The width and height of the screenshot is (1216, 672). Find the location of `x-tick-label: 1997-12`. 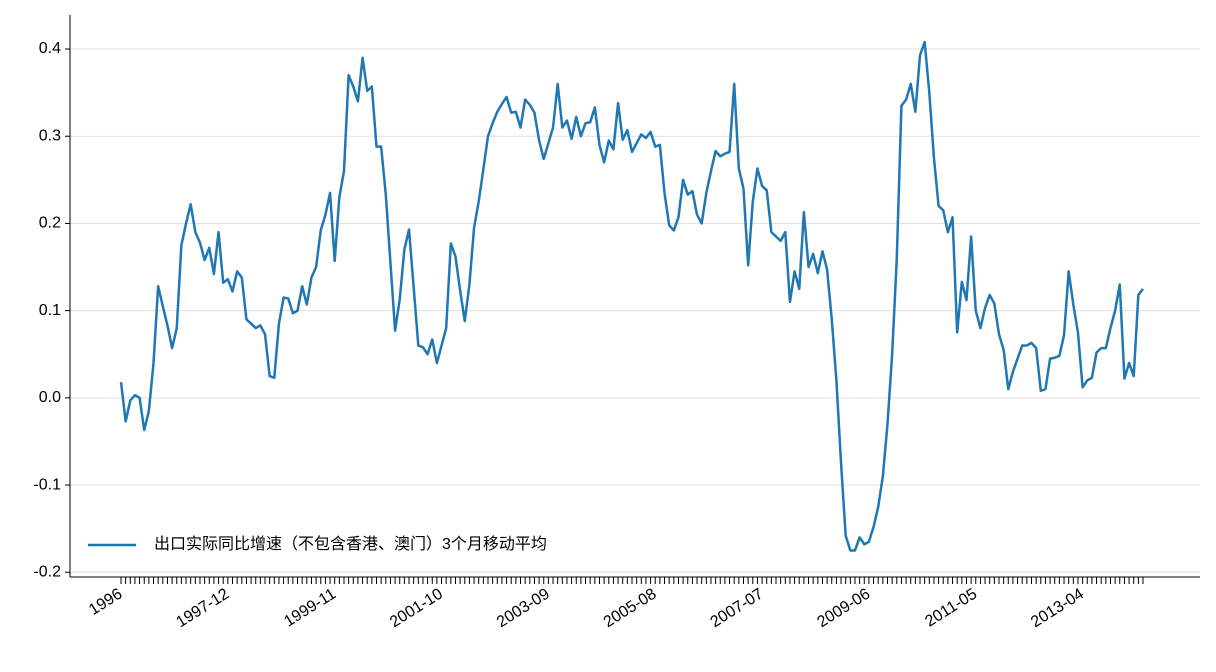

x-tick-label: 1997-12 is located at coordinates (202, 608).